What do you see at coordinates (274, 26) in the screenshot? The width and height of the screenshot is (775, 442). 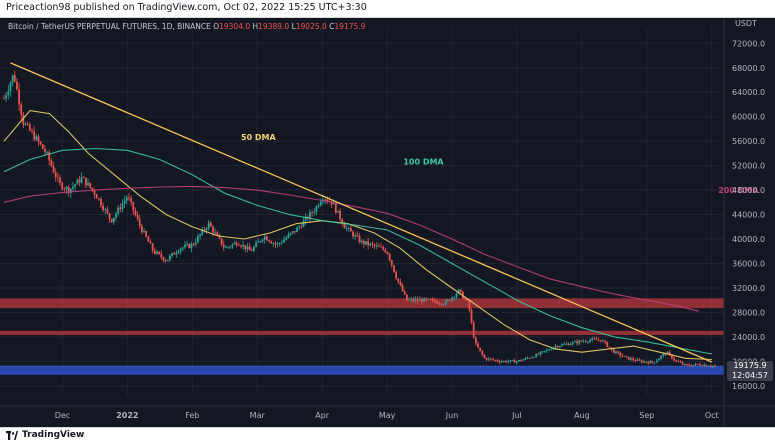 I see `high-value: 19389.0` at bounding box center [274, 26].